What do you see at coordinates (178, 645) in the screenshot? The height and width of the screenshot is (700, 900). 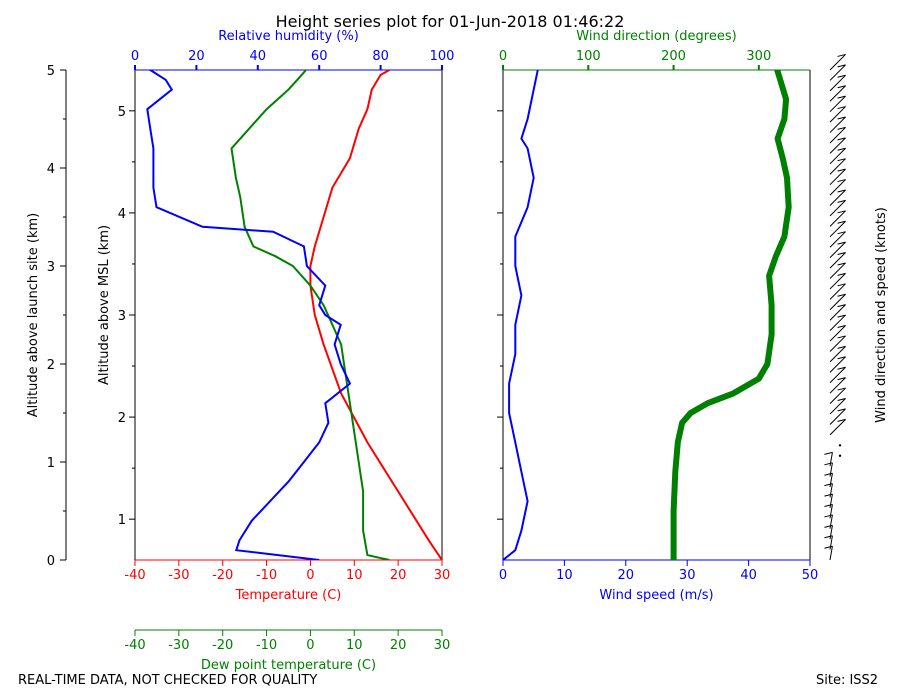 I see `dewpoint-tick-label: -30` at bounding box center [178, 645].